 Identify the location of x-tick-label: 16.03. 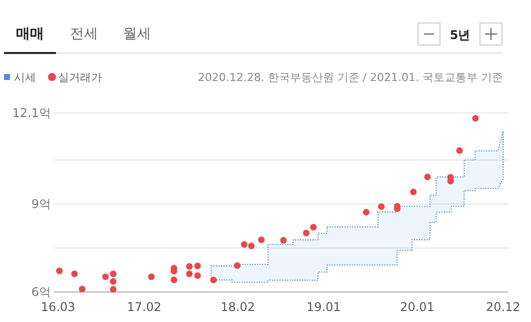
(58, 307).